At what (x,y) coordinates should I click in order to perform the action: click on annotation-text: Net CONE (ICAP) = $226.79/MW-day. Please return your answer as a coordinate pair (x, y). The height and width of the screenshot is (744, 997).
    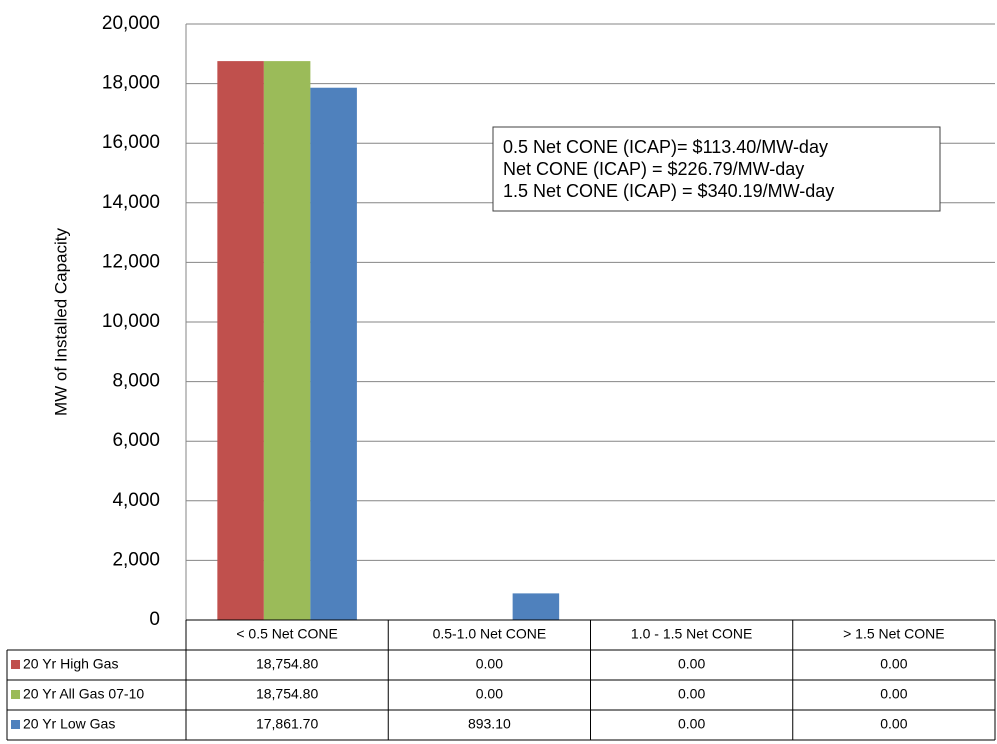
    Looking at the image, I should click on (653, 169).